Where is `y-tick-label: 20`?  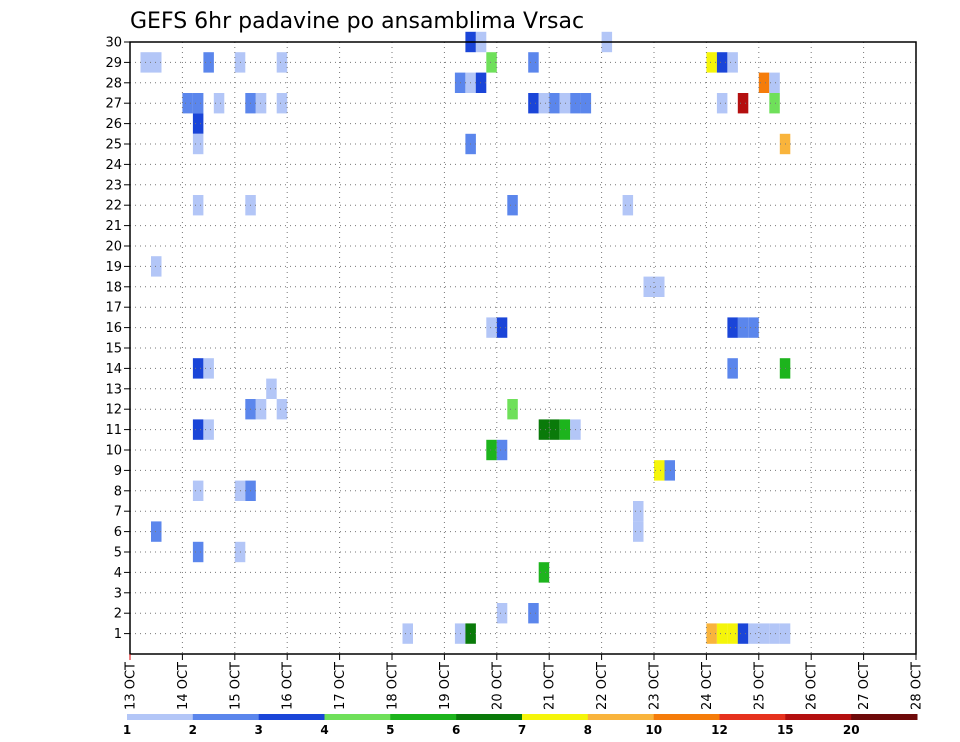
y-tick-label: 20 is located at coordinates (113, 247).